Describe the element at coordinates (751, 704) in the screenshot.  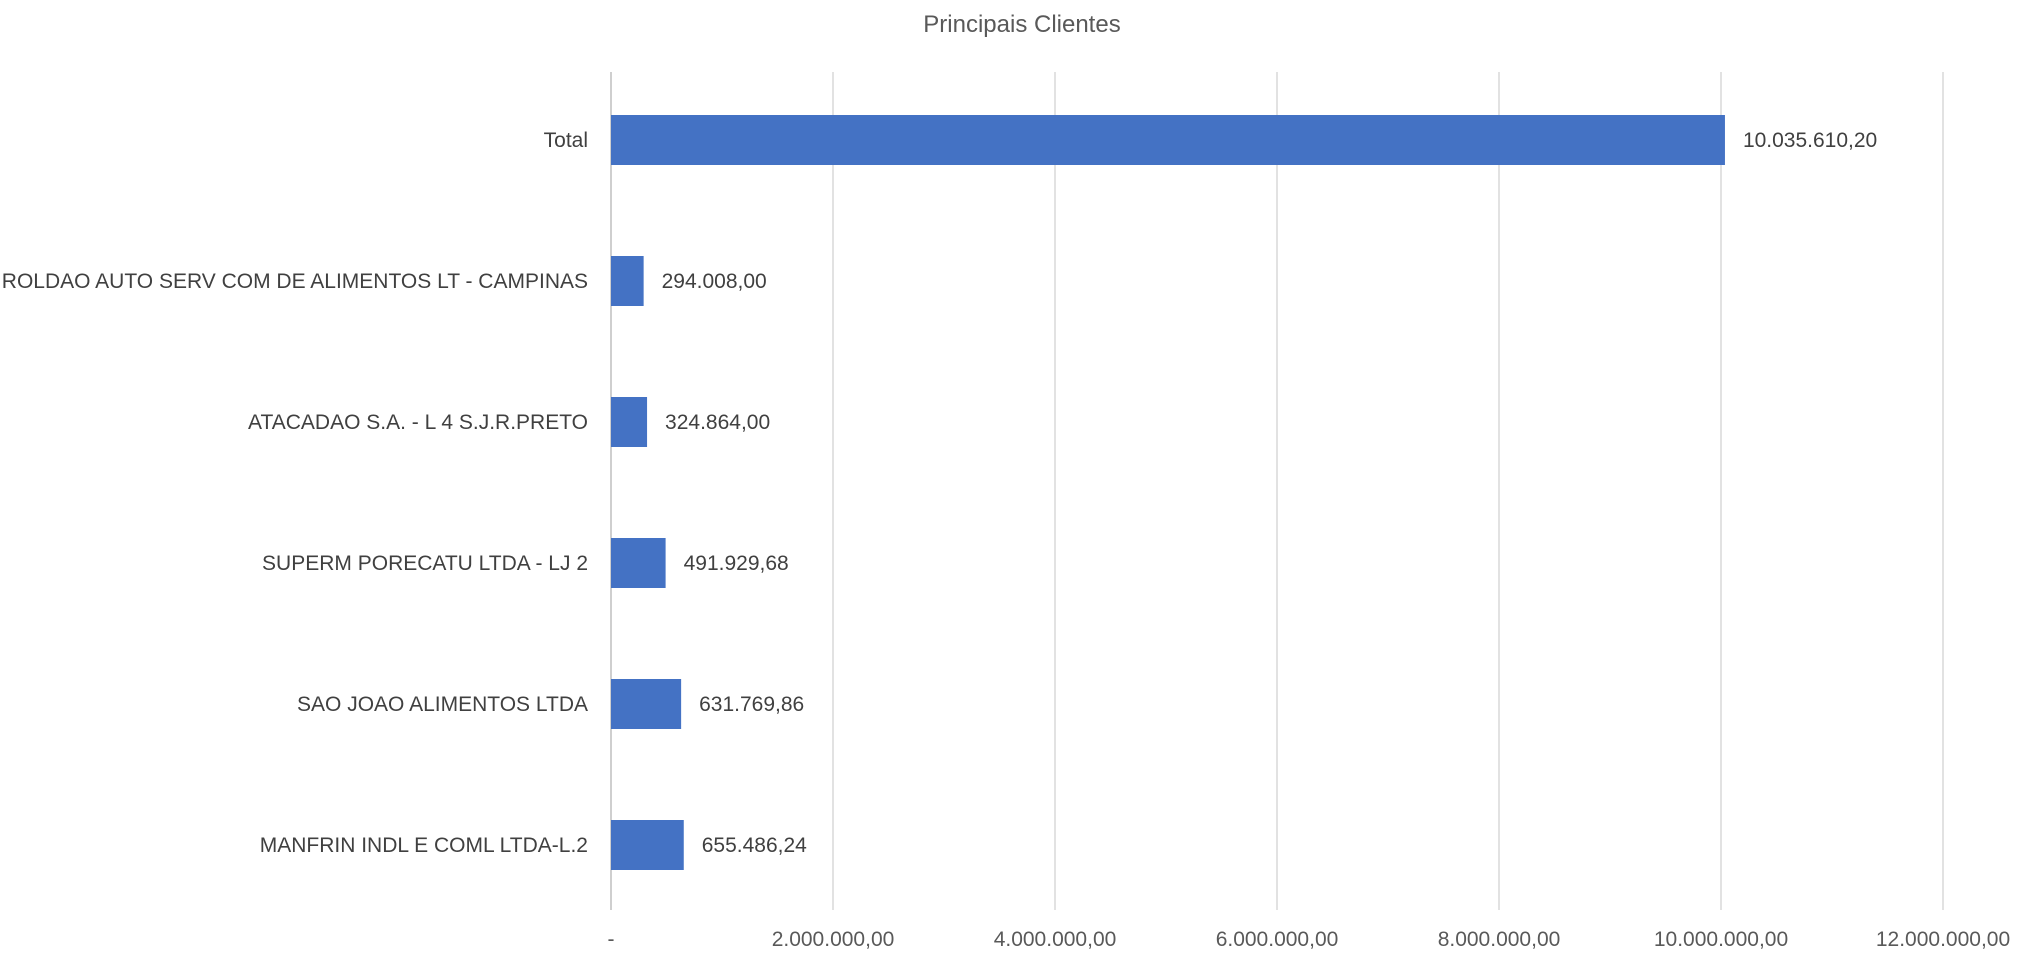
I see `data-label: 631.769,86` at that location.